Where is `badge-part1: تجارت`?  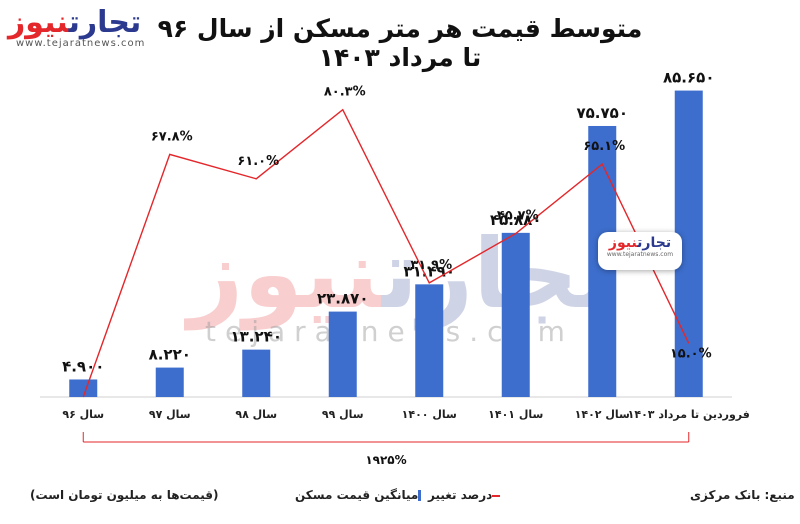 badge-part1: تجارت is located at coordinates (654, 243).